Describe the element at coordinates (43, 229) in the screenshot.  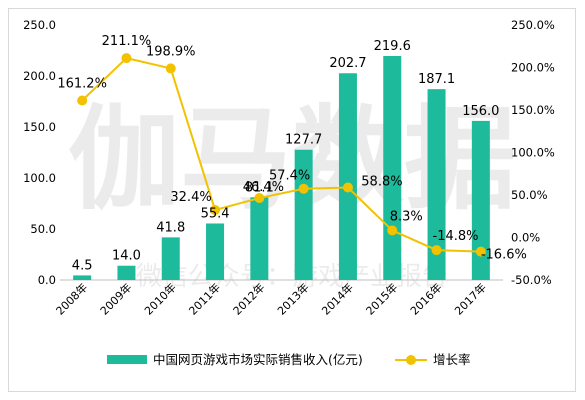
I see `y-left-tick-label: 50.0` at that location.